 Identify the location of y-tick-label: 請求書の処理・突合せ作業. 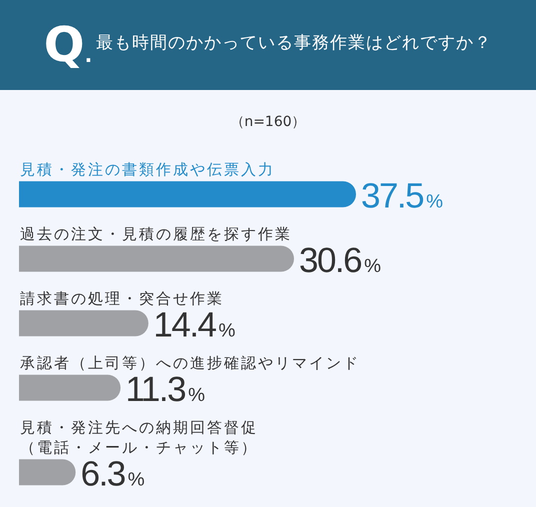
(122, 298).